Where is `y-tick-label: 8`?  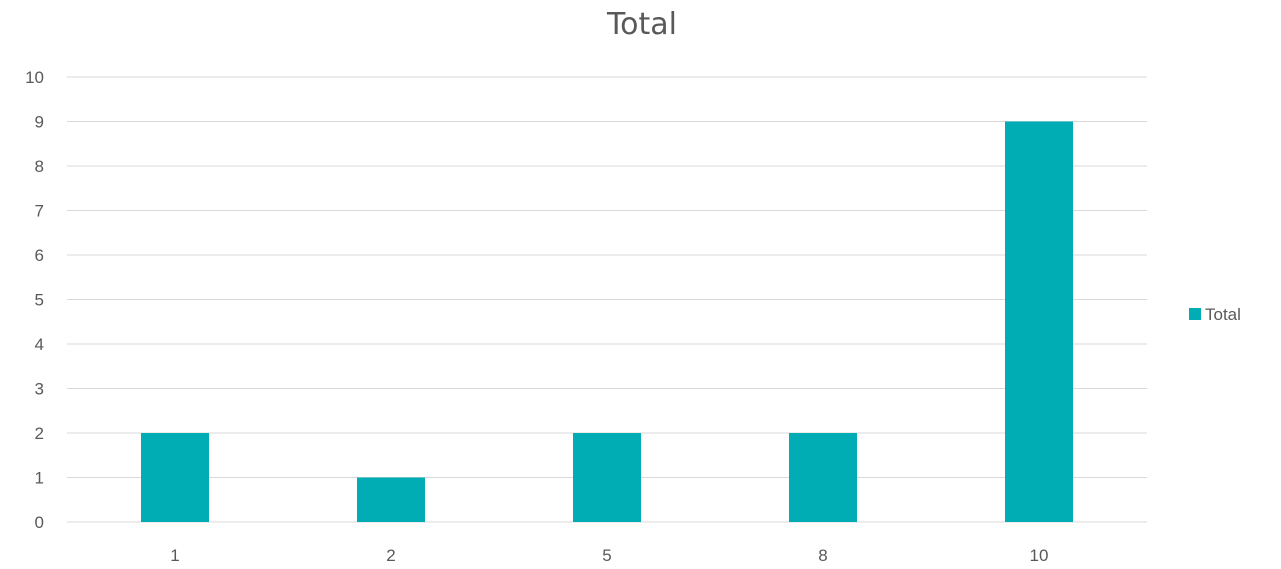 y-tick-label: 8 is located at coordinates (39, 166).